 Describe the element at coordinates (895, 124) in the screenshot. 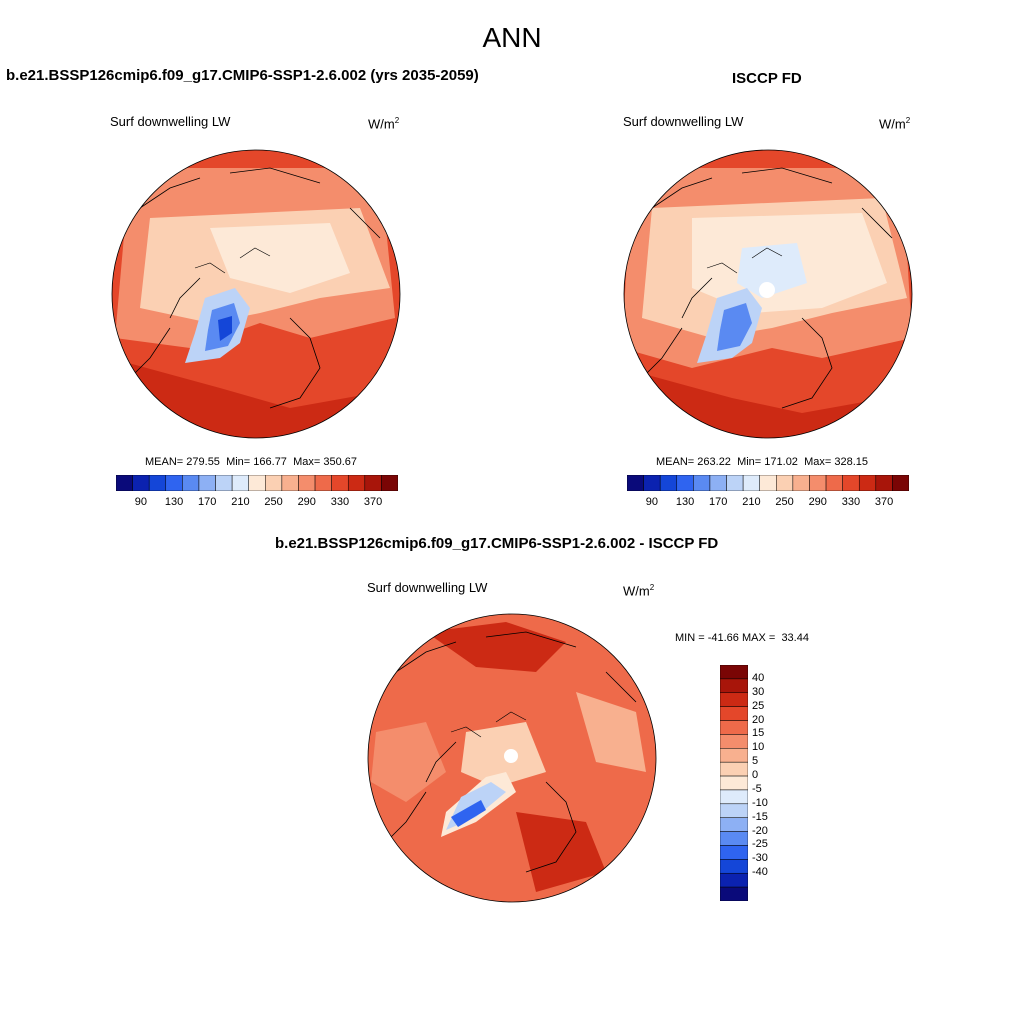

I see `panel-2-units: W/m2` at that location.